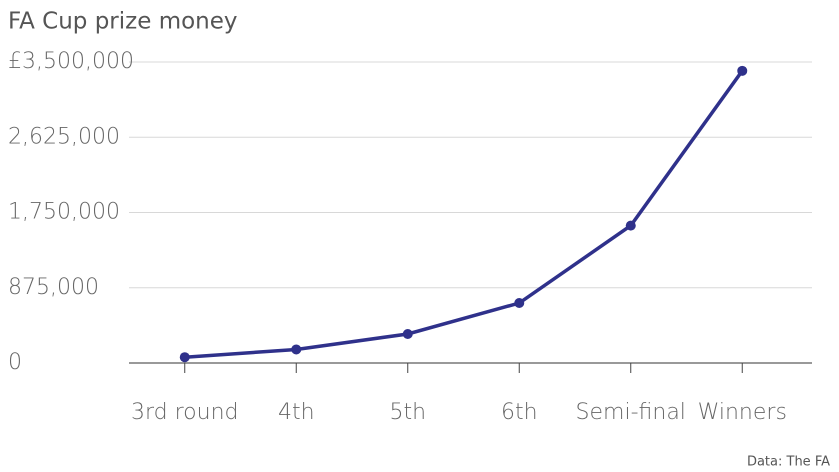  I want to click on y-tick-label: 2,625,000, so click(64, 136).